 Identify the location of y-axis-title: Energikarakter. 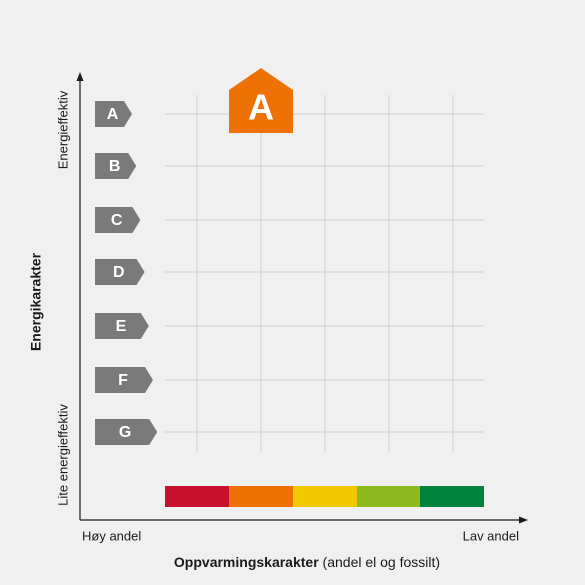
(36, 301).